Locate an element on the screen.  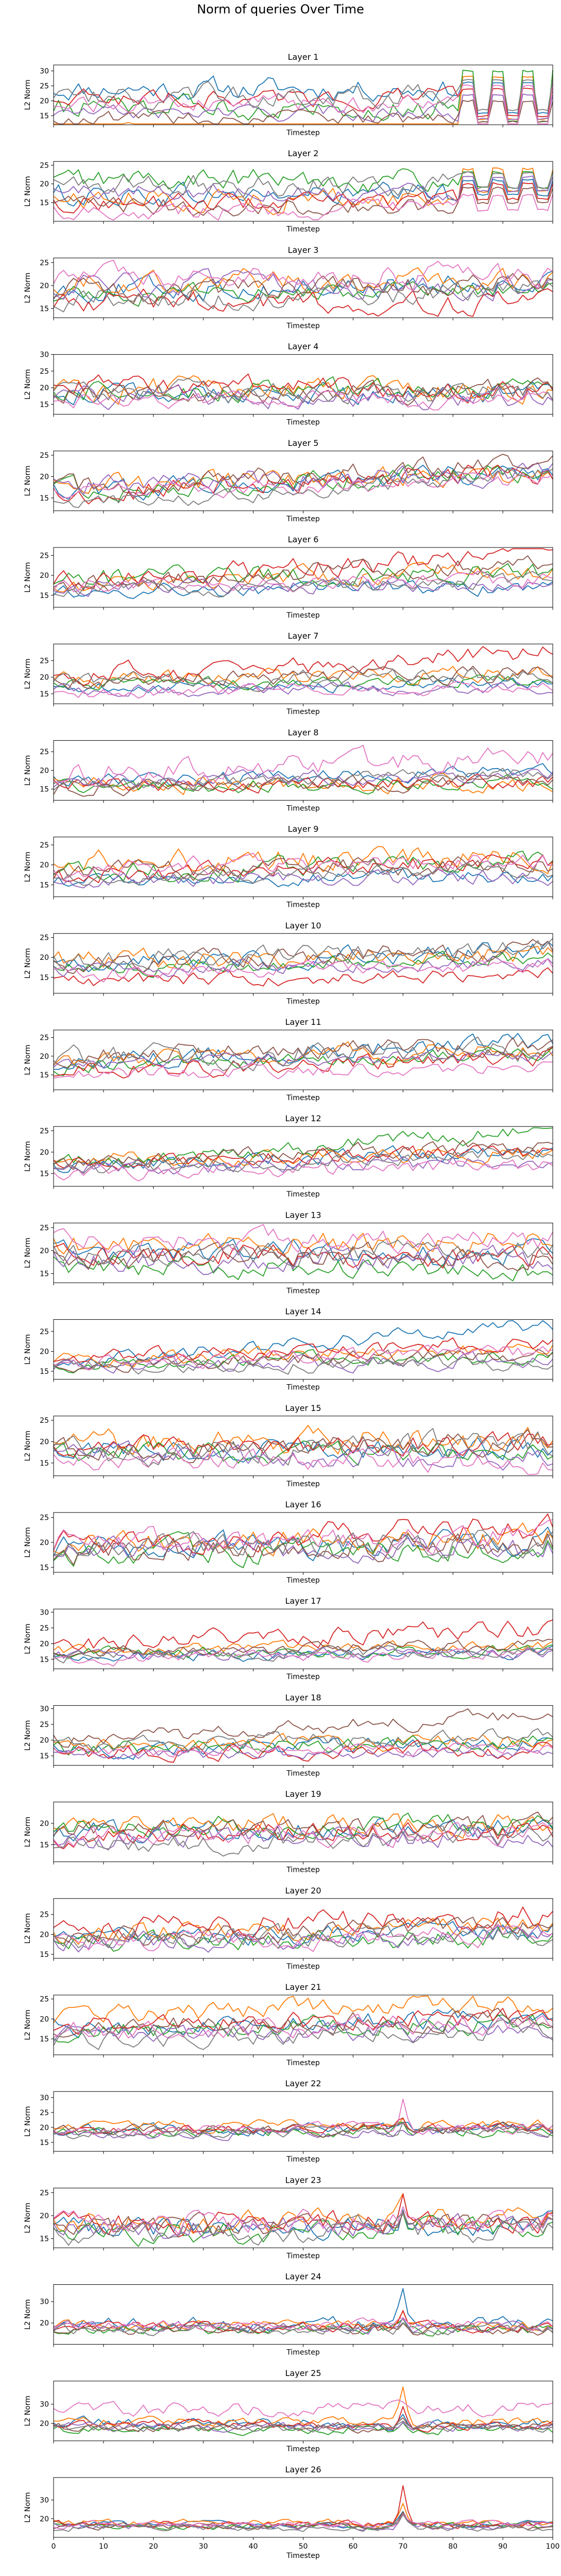
panel-title: Layer 6 is located at coordinates (303, 539).